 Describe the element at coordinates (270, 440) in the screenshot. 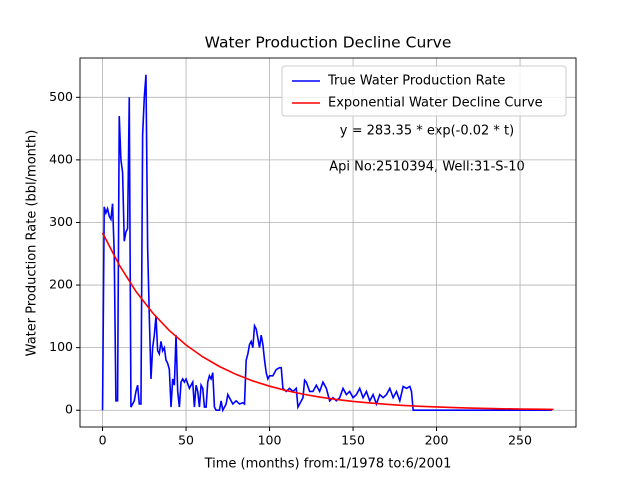

I see `x-tick-label: 100` at that location.